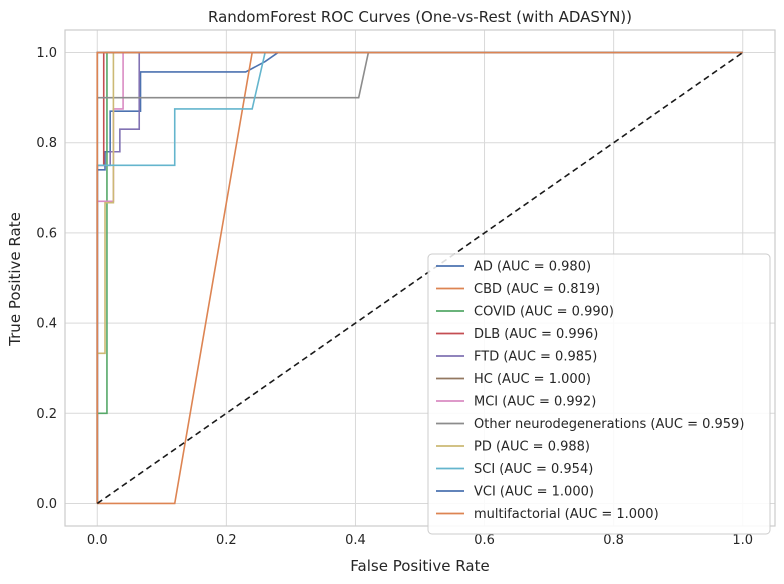  I want to click on y-tick-label: 0.6, so click(46, 233).